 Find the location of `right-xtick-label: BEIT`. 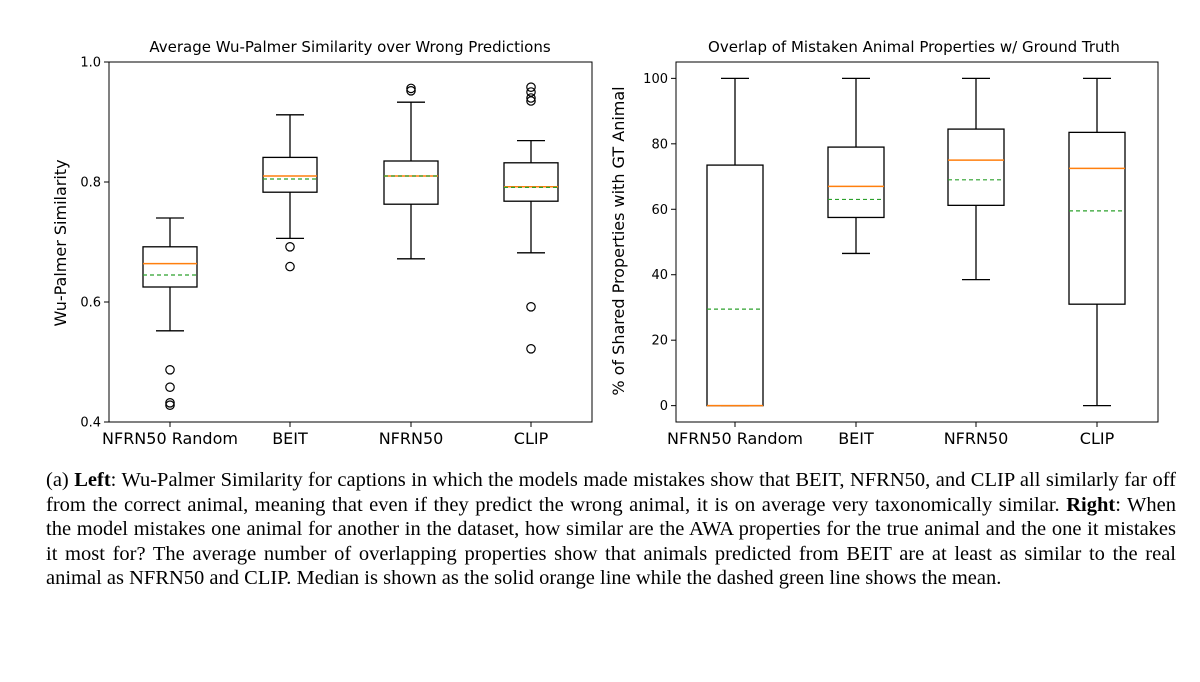

right-xtick-label: BEIT is located at coordinates (856, 438).